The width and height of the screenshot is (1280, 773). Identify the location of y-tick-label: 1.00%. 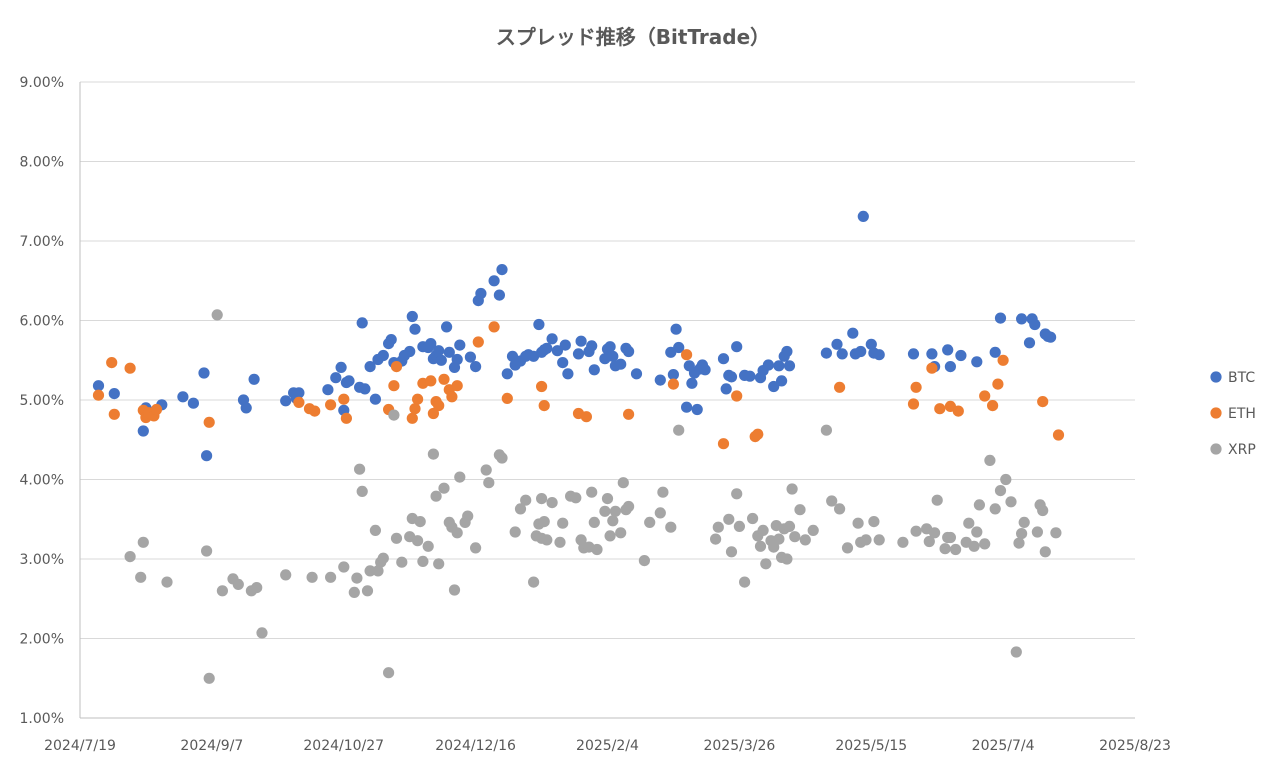
(42, 719).